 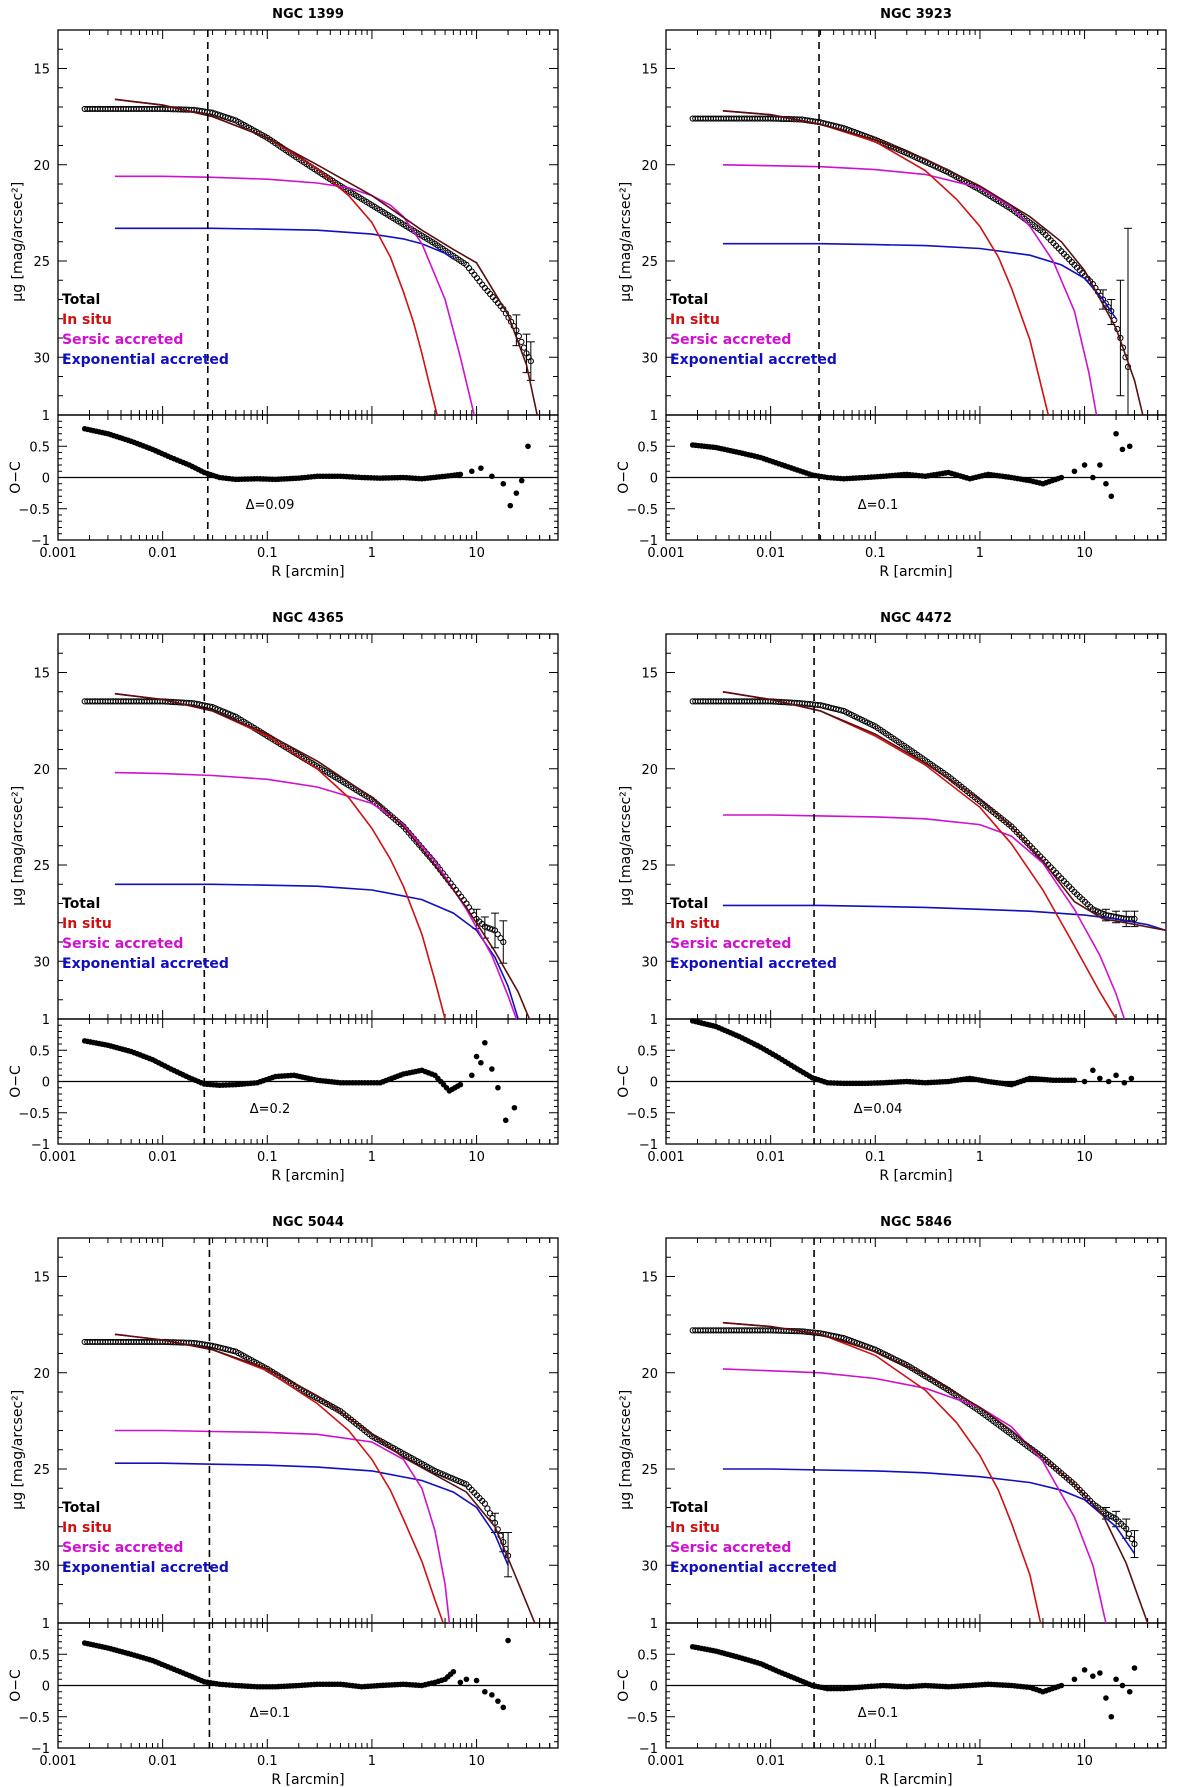 I want to click on y-tick-label: 15, so click(x=649, y=1278).